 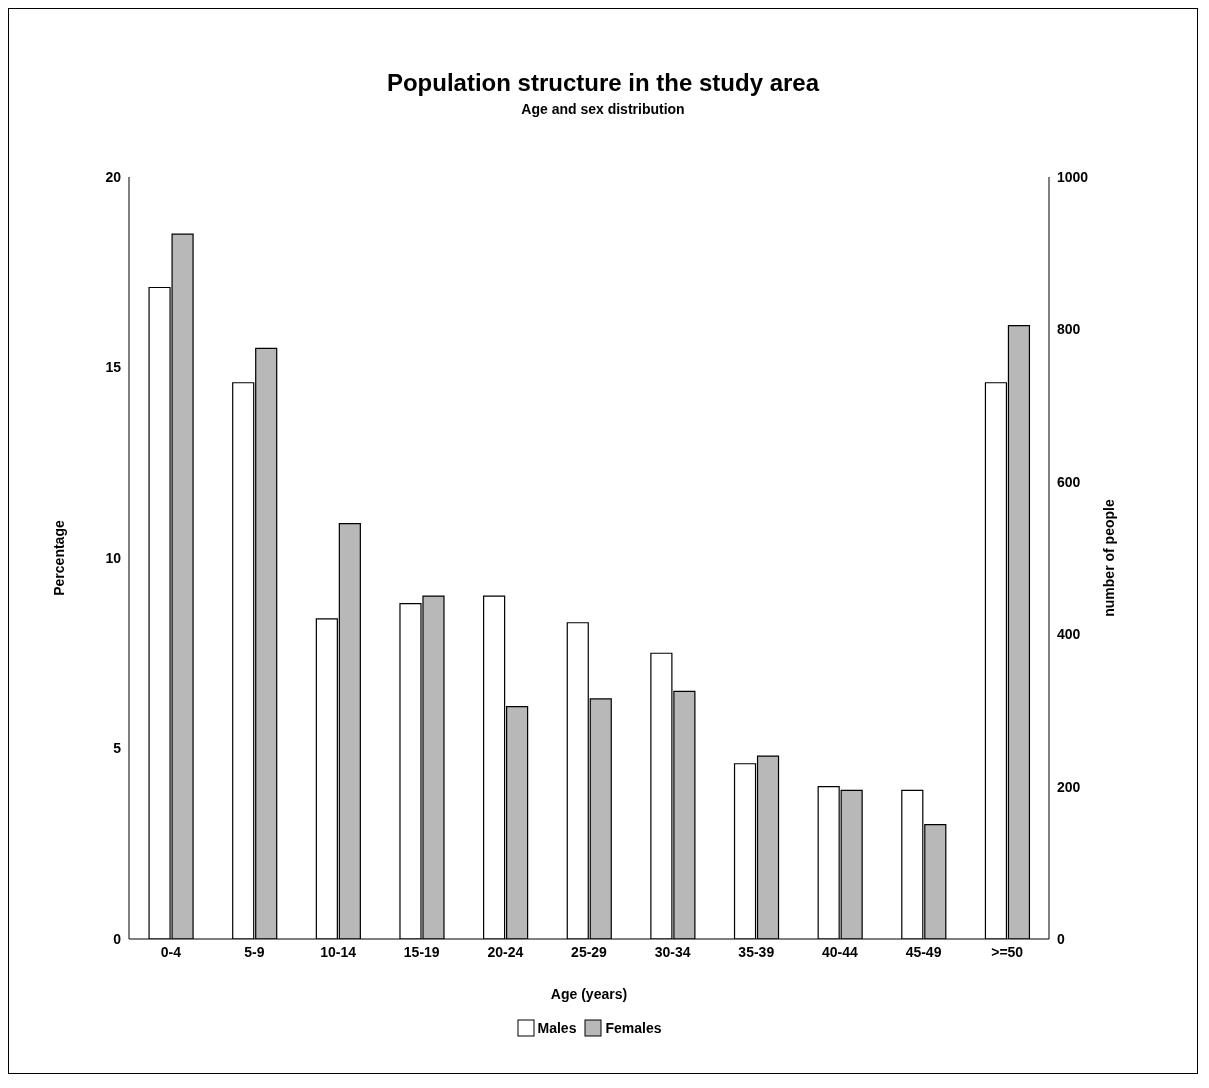 I want to click on y2-axis-title: number of people, so click(x=1108, y=558).